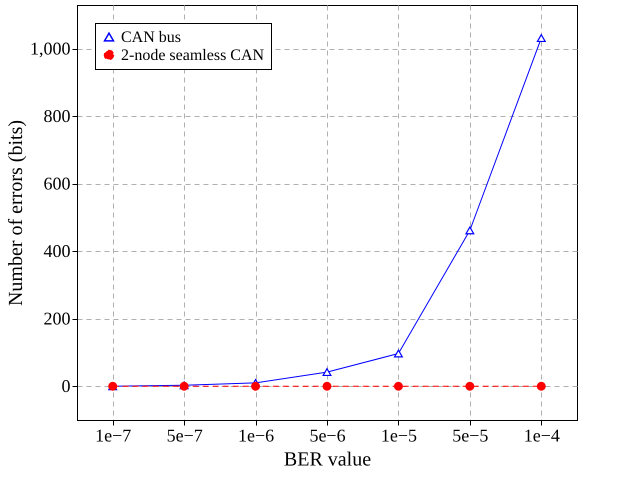 The height and width of the screenshot is (504, 633). What do you see at coordinates (57, 116) in the screenshot?
I see `y-tick-label: 800` at bounding box center [57, 116].